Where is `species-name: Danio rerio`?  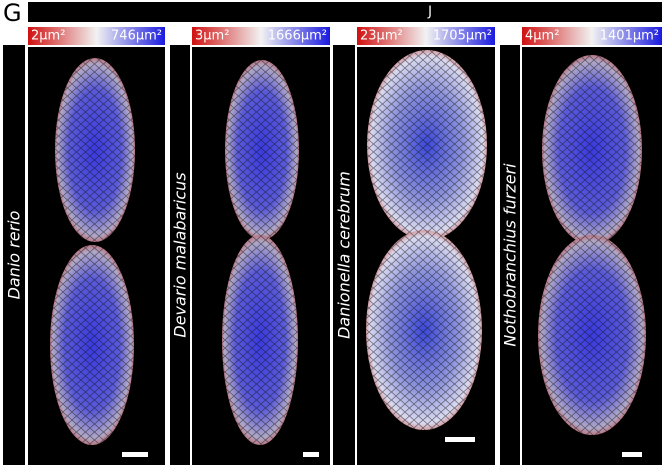
species-name: Danio rerio is located at coordinates (14, 254).